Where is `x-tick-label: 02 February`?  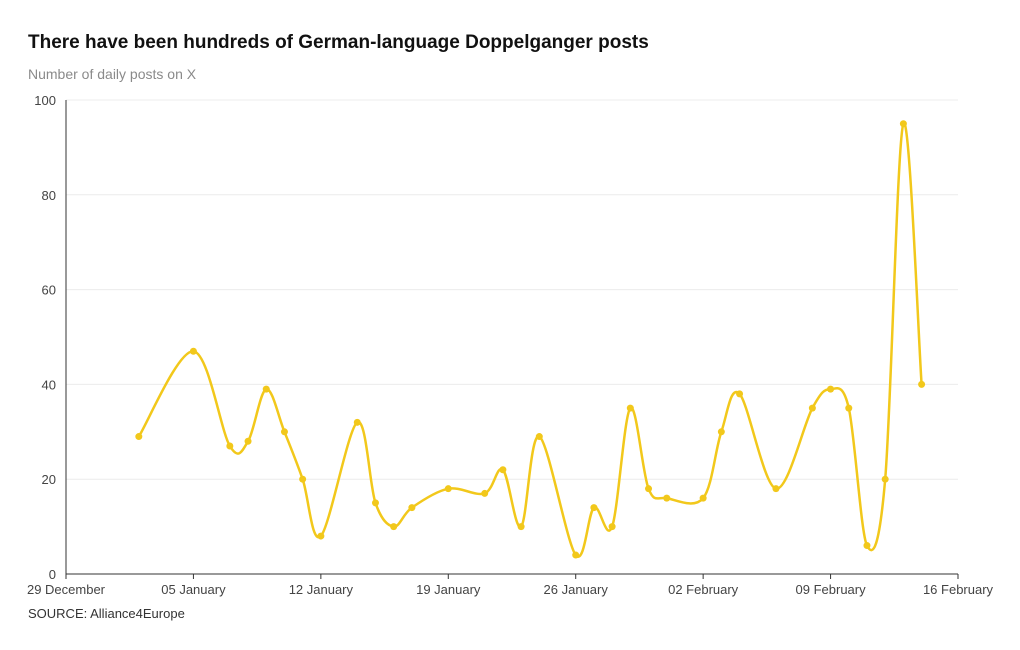 x-tick-label: 02 February is located at coordinates (703, 589).